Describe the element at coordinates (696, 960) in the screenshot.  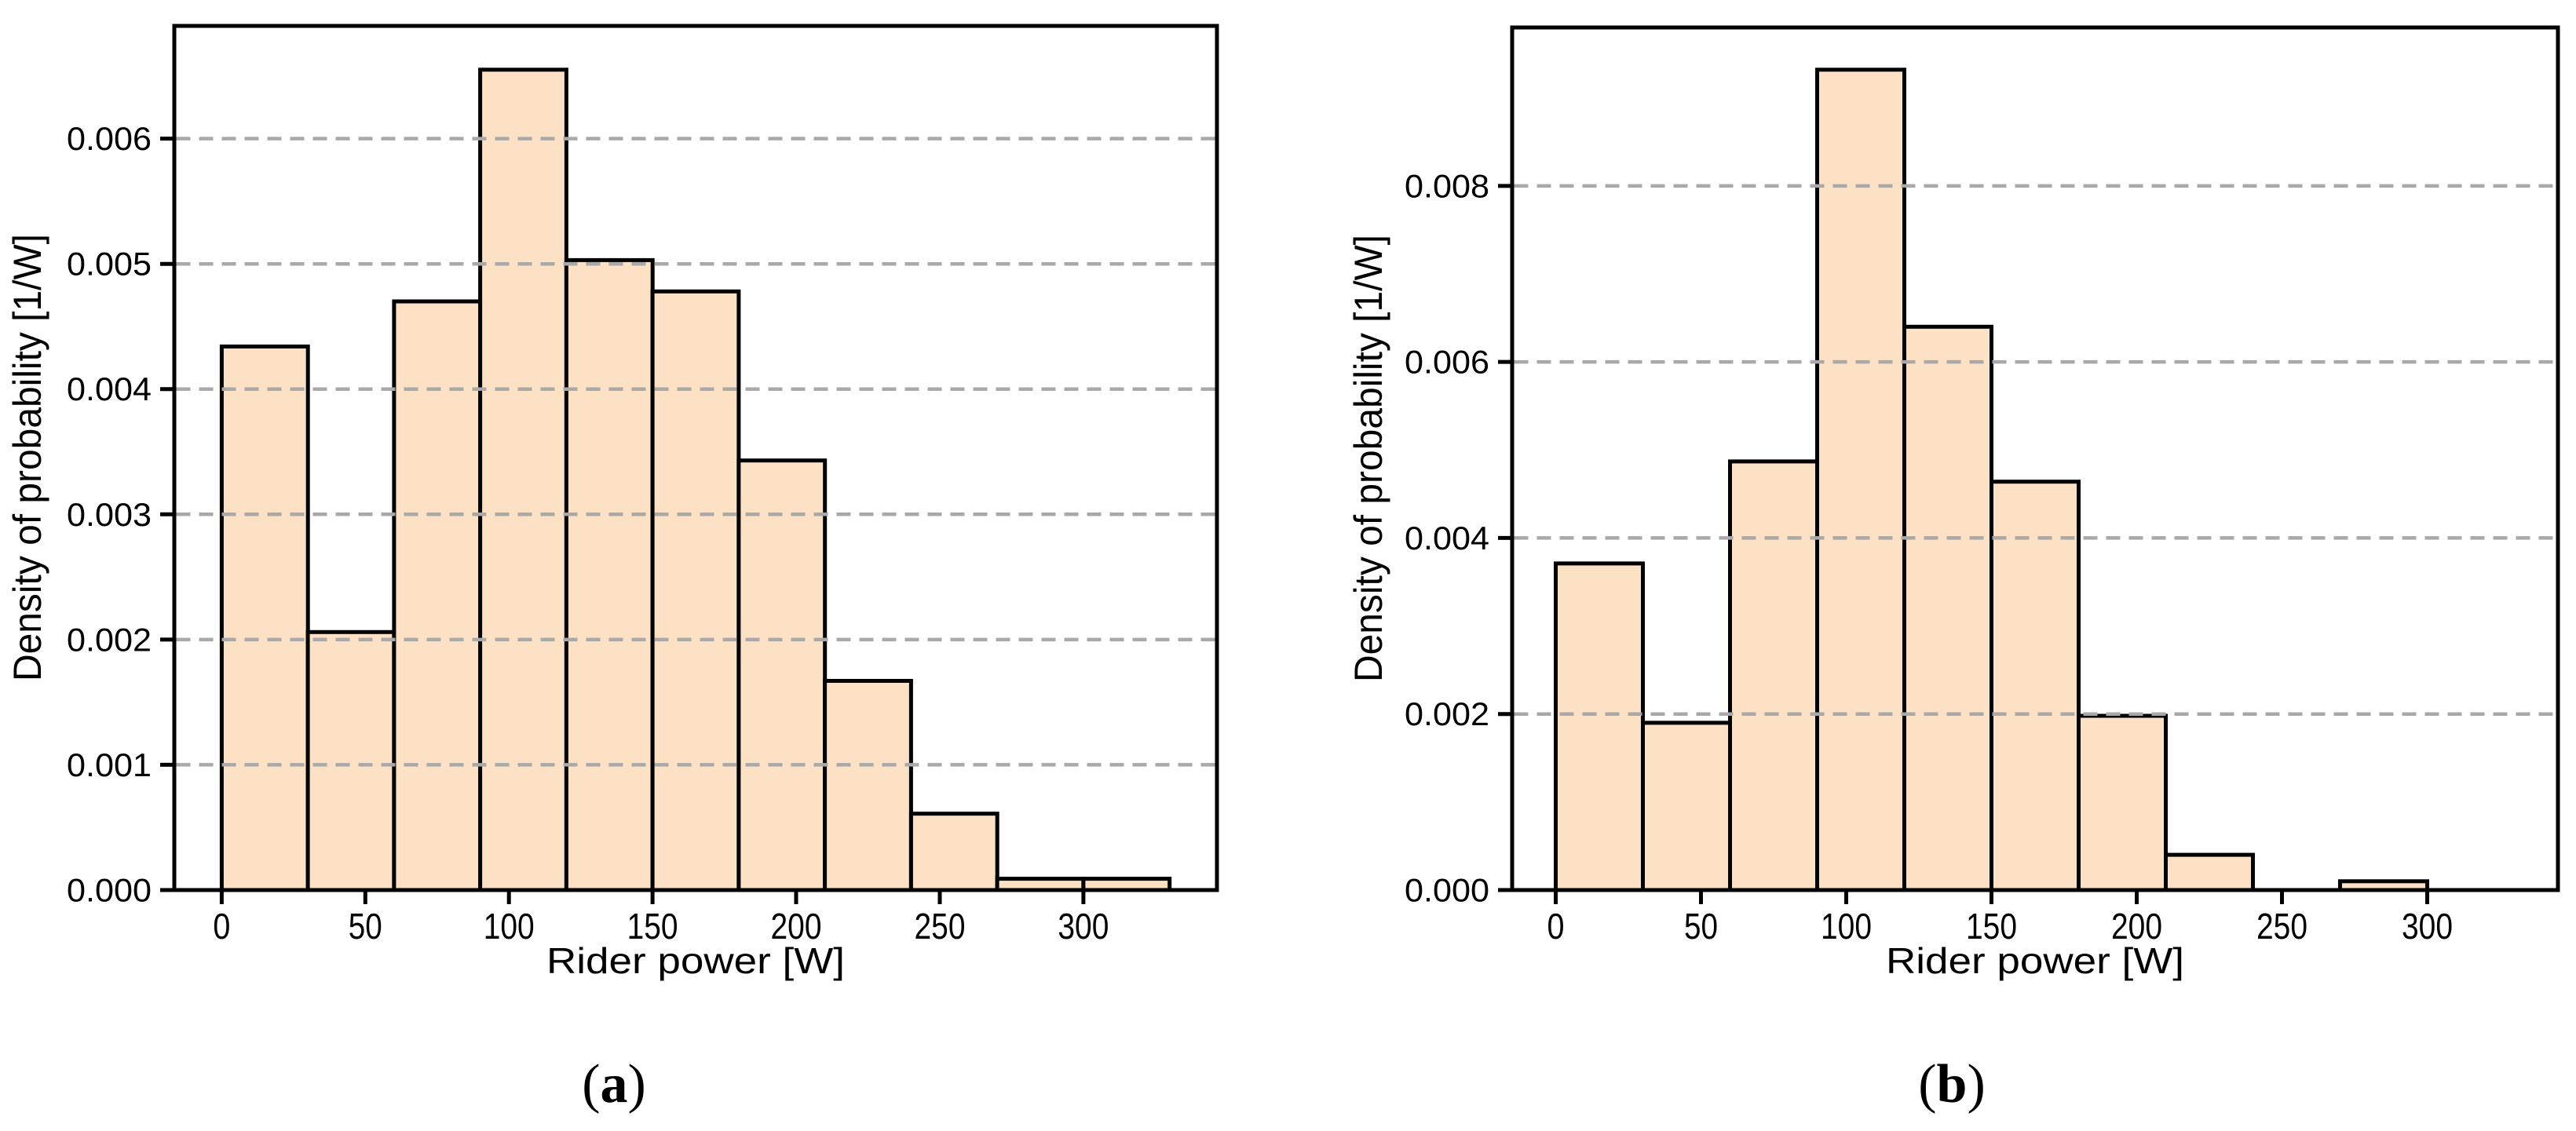
I see `x-axis-label-a: Rider power [W]` at that location.